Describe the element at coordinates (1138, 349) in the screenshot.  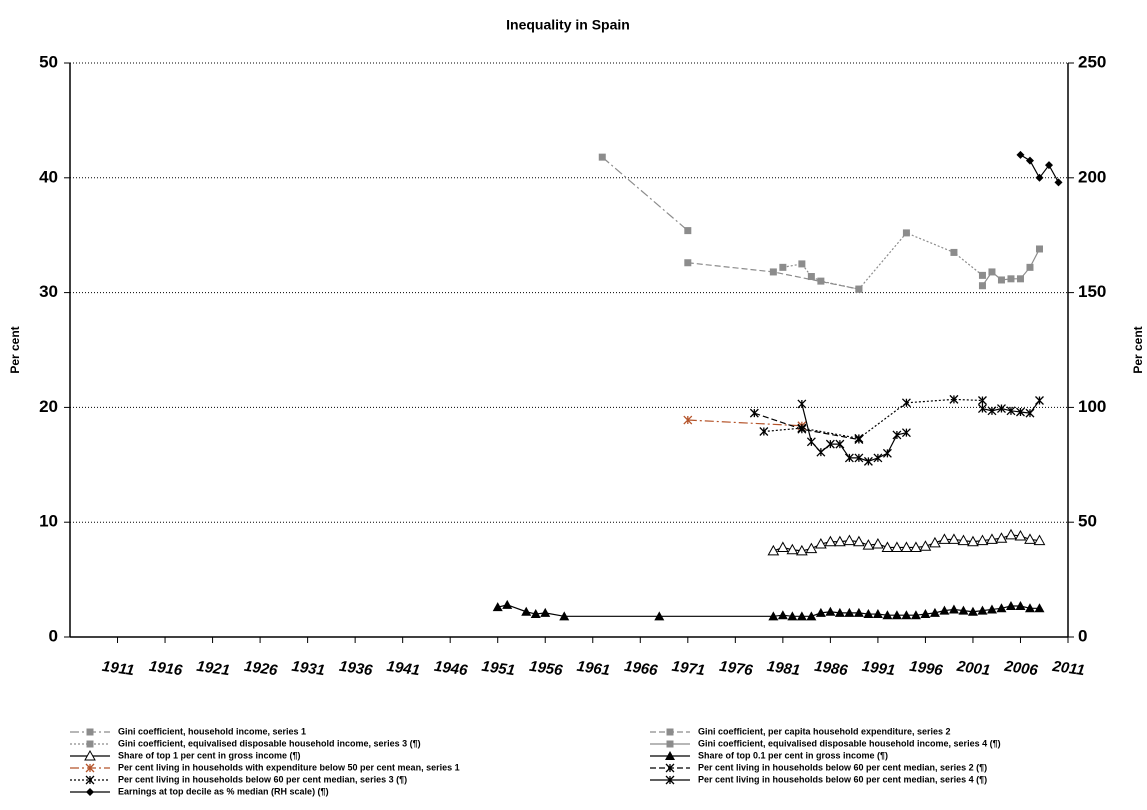
I see `y2-axis-label: Per cent` at that location.